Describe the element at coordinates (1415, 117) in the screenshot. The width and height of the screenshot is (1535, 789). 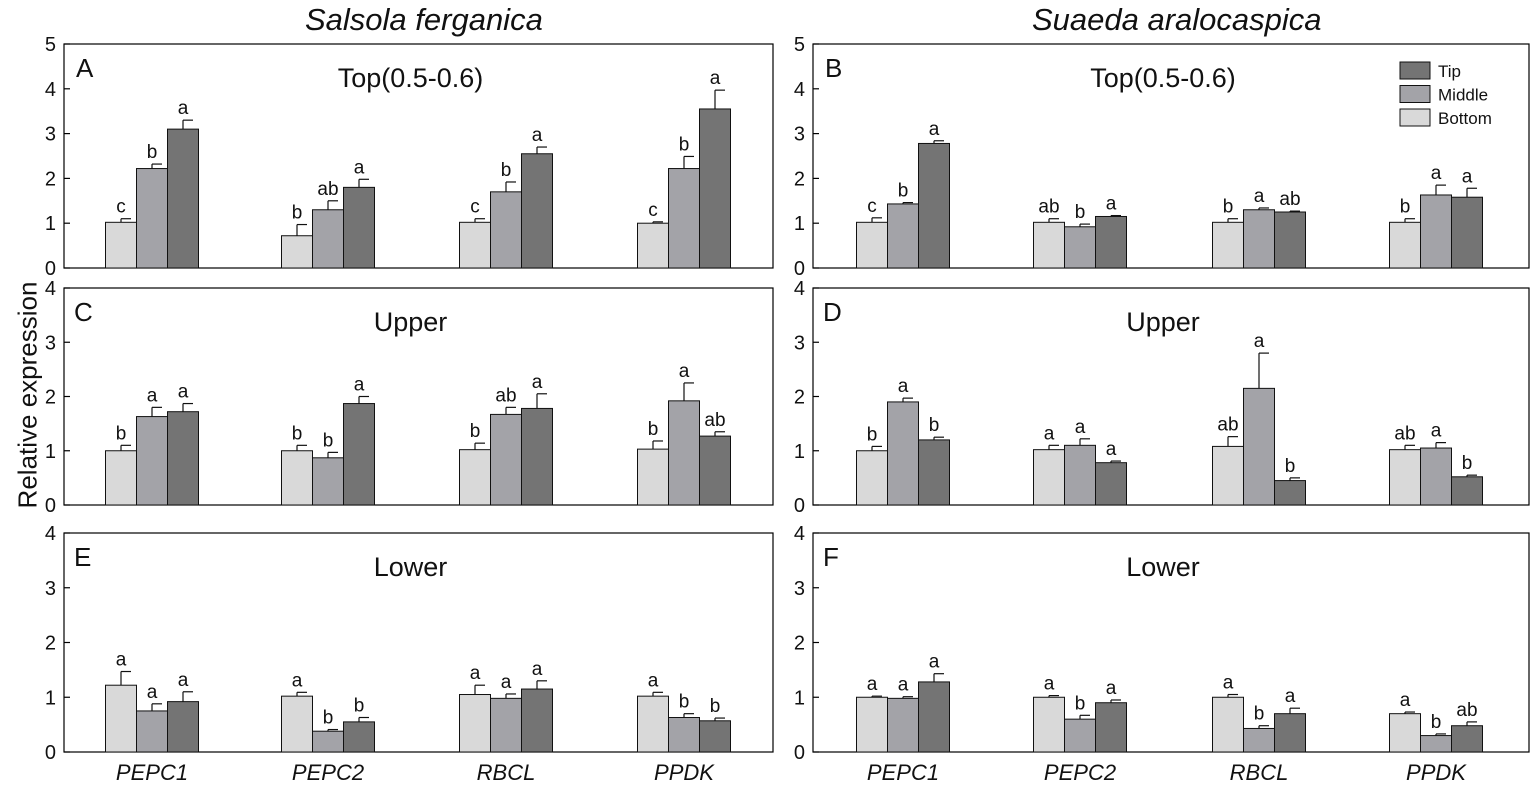
I see `legend-swatch-bottom` at that location.